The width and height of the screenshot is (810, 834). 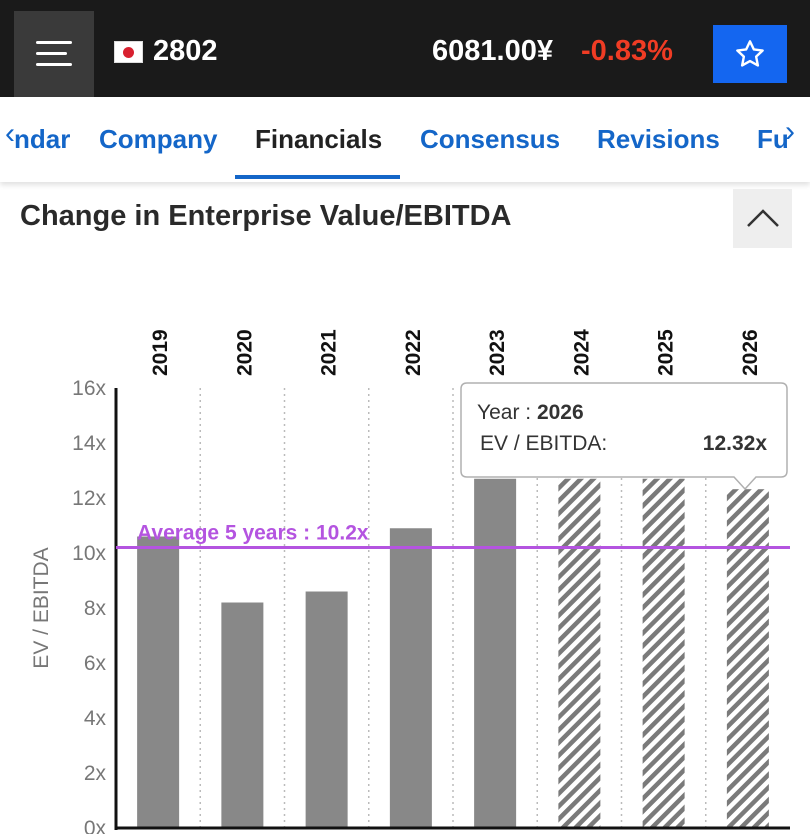 What do you see at coordinates (253, 533) in the screenshot?
I see `average-label: Average 5 years : 10.2x` at bounding box center [253, 533].